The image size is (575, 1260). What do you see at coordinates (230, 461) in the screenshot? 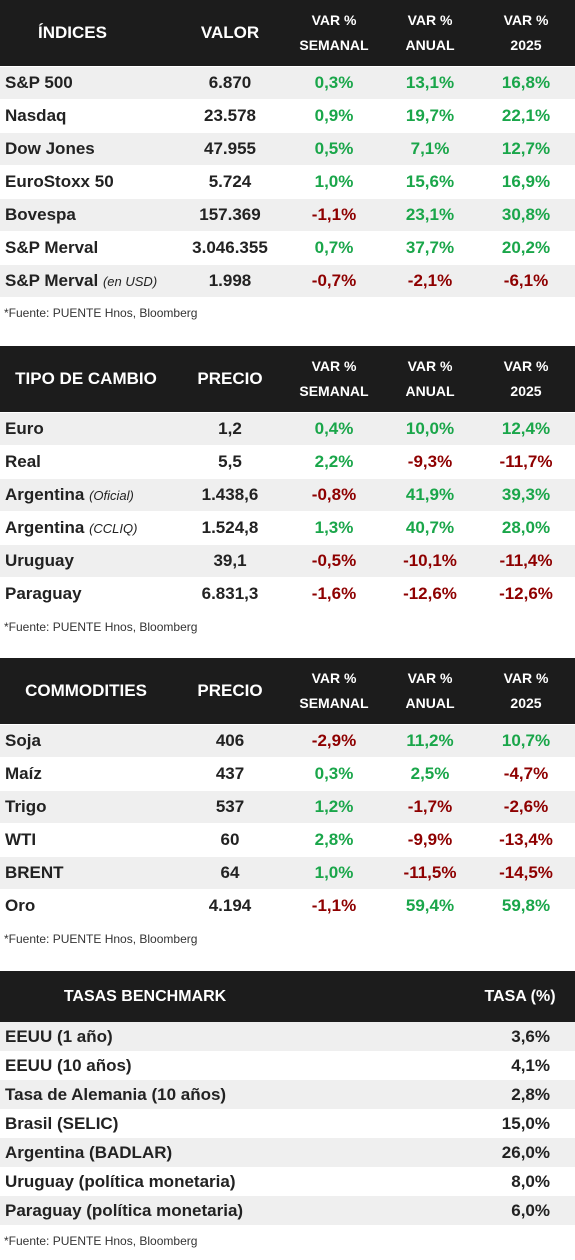
I see `row-value: 5,5` at bounding box center [230, 461].